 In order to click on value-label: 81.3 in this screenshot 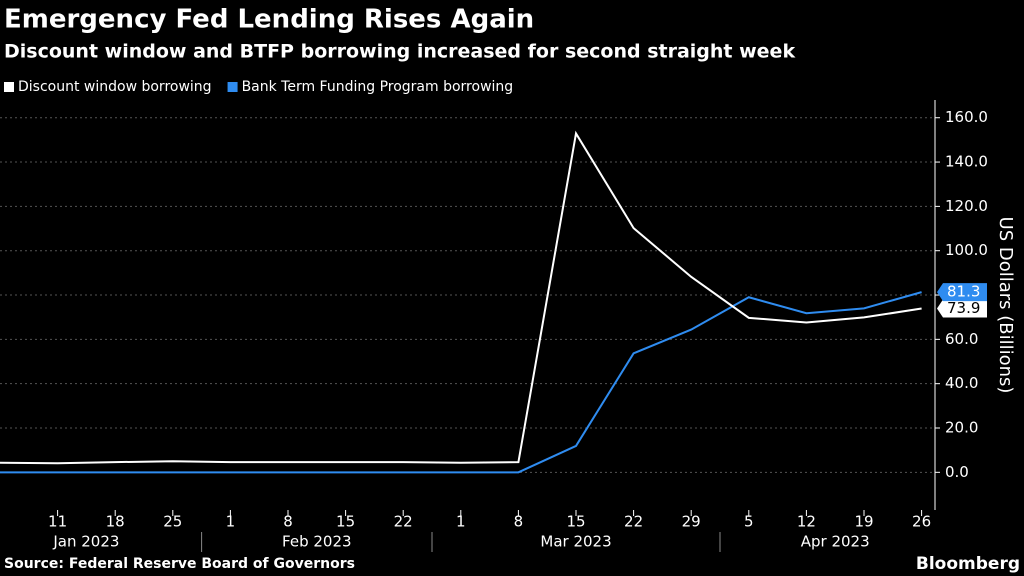, I will do `click(963, 292)`.